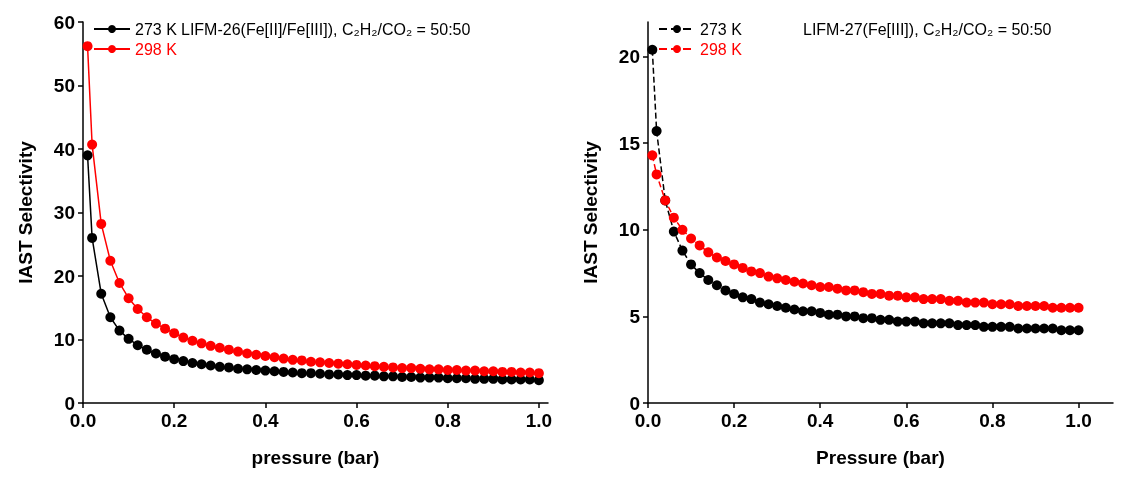 The width and height of the screenshot is (1146, 486). I want to click on y-tick-label: 5, so click(635, 316).